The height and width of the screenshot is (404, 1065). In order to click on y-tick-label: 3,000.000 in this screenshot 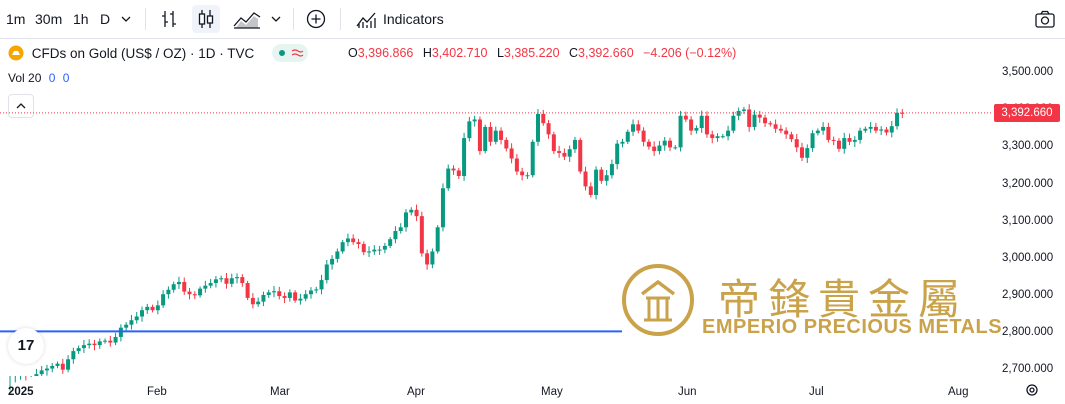, I will do `click(1028, 257)`.